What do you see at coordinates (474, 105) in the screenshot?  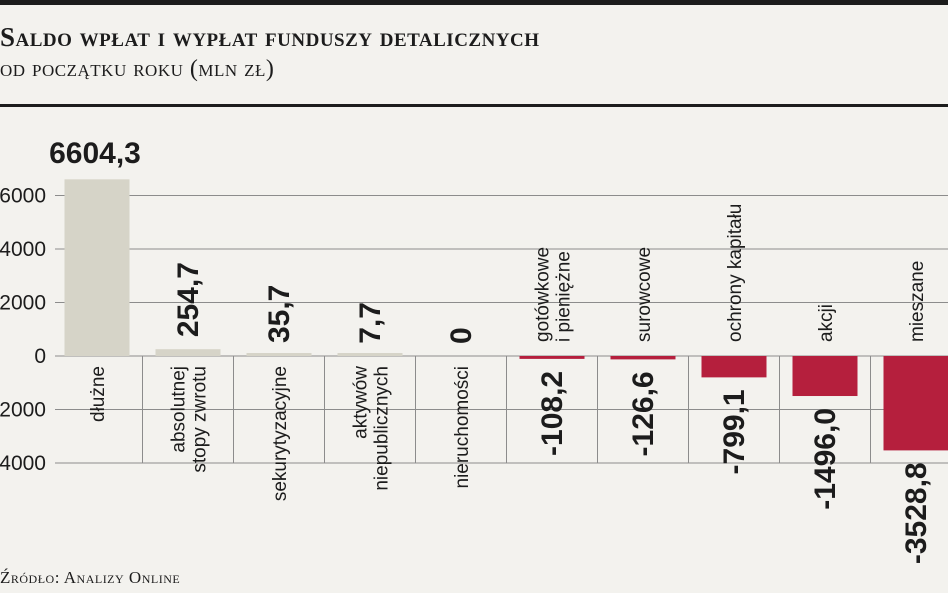 I see `header-rule` at bounding box center [474, 105].